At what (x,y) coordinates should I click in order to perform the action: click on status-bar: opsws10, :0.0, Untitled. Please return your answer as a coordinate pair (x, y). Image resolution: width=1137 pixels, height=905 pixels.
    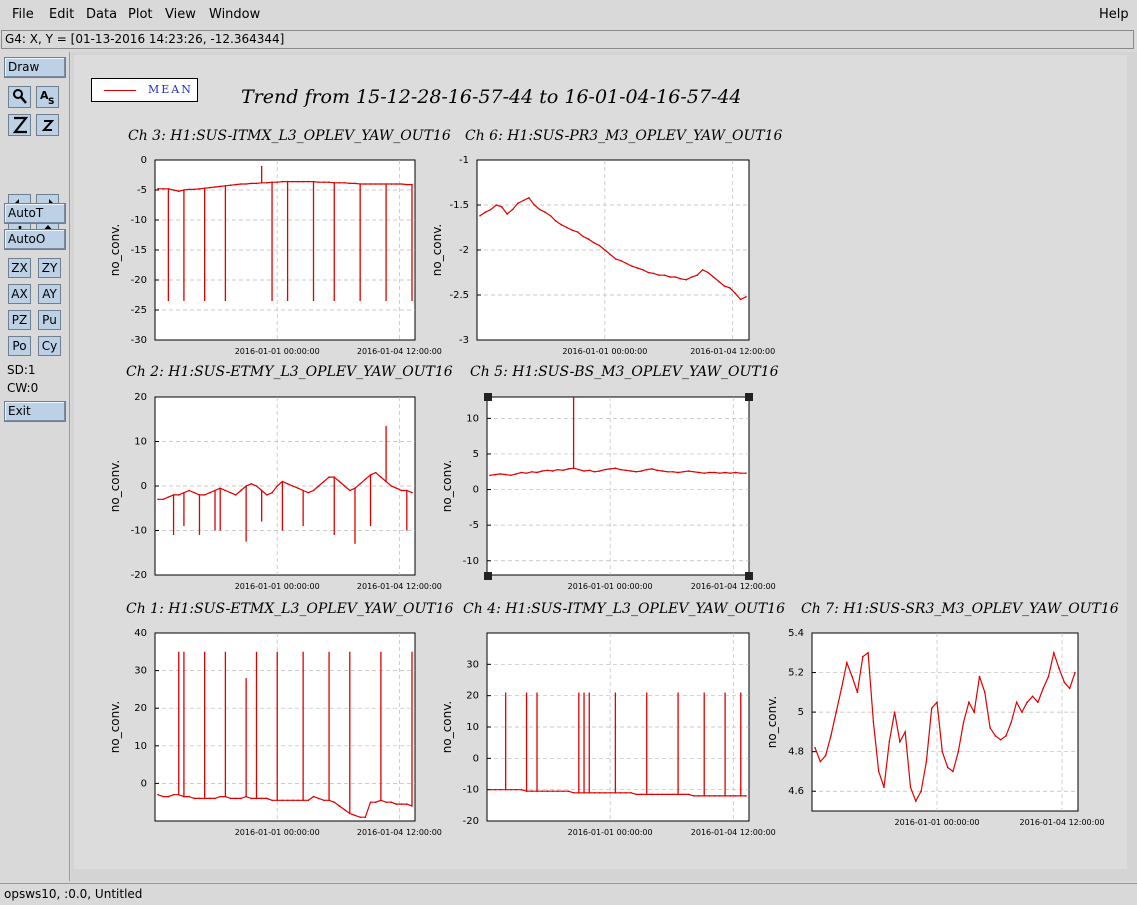
    Looking at the image, I should click on (568, 894).